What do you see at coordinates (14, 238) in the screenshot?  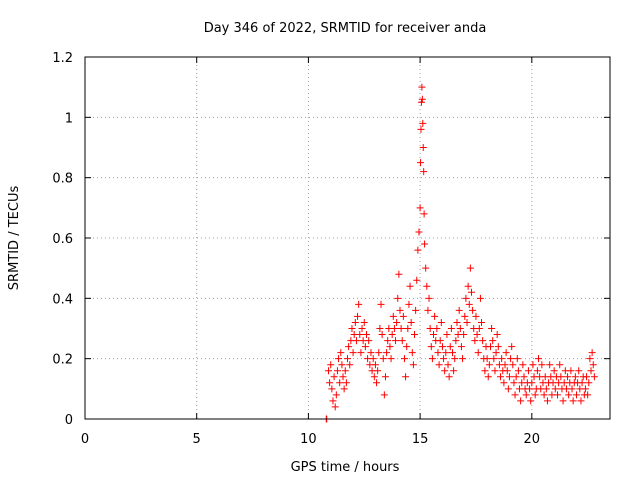 I see `y-axis-title: SRMTID / TECUs` at bounding box center [14, 238].